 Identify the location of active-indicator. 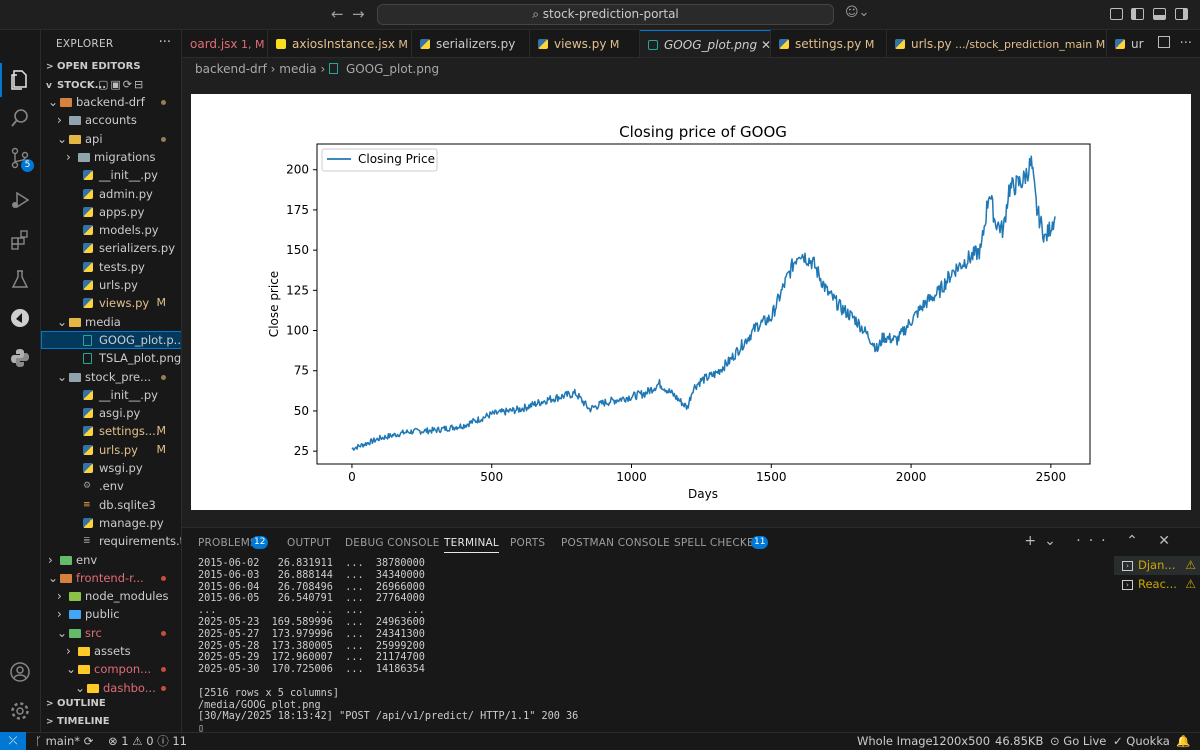
(1, 80).